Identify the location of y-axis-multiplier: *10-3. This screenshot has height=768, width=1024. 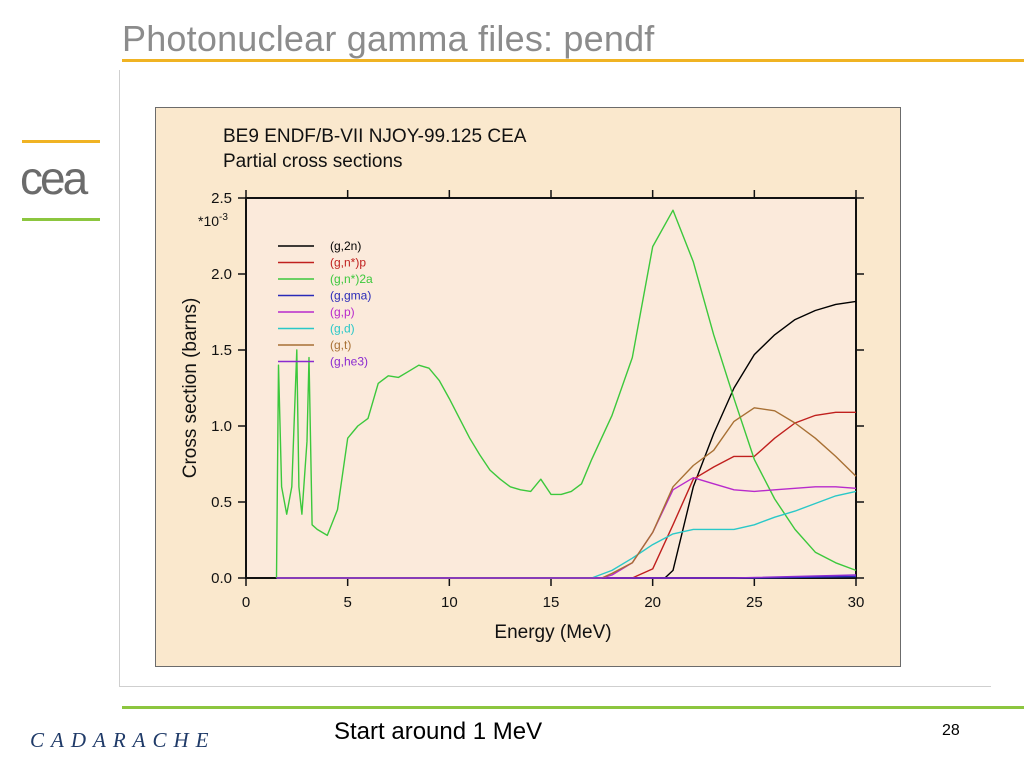
(213, 220).